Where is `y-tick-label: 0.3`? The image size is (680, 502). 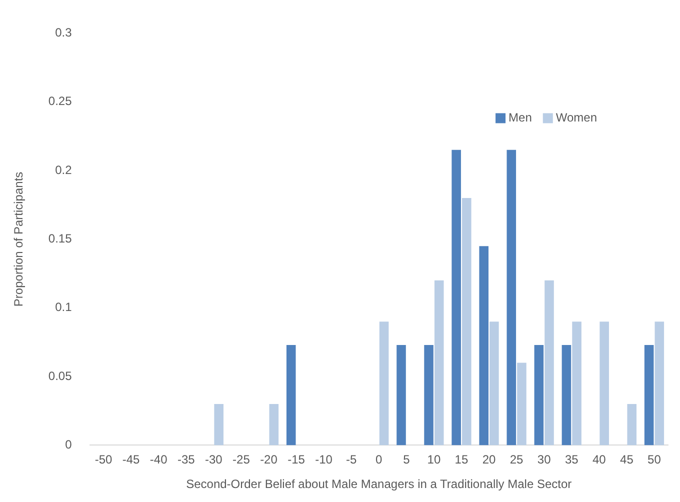 y-tick-label: 0.3 is located at coordinates (63, 33).